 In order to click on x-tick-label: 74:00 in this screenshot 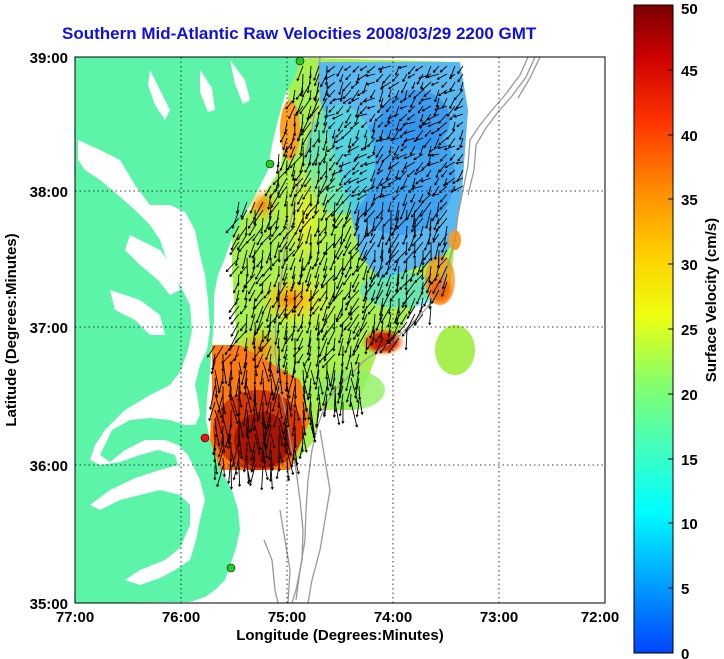, I will do `click(393, 617)`.